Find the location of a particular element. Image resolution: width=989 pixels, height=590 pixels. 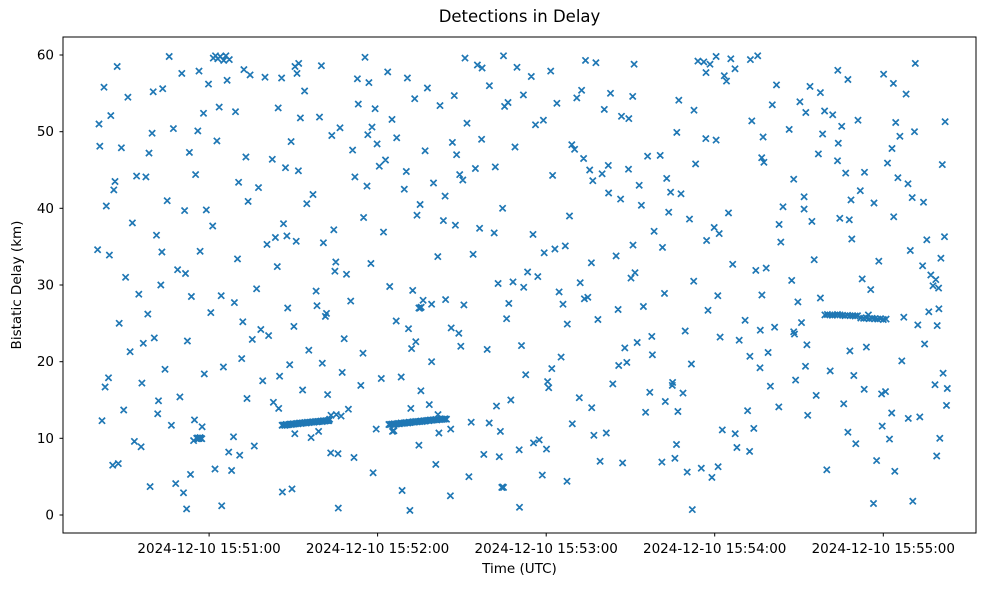

y-tick-label: 0 is located at coordinates (49, 516).